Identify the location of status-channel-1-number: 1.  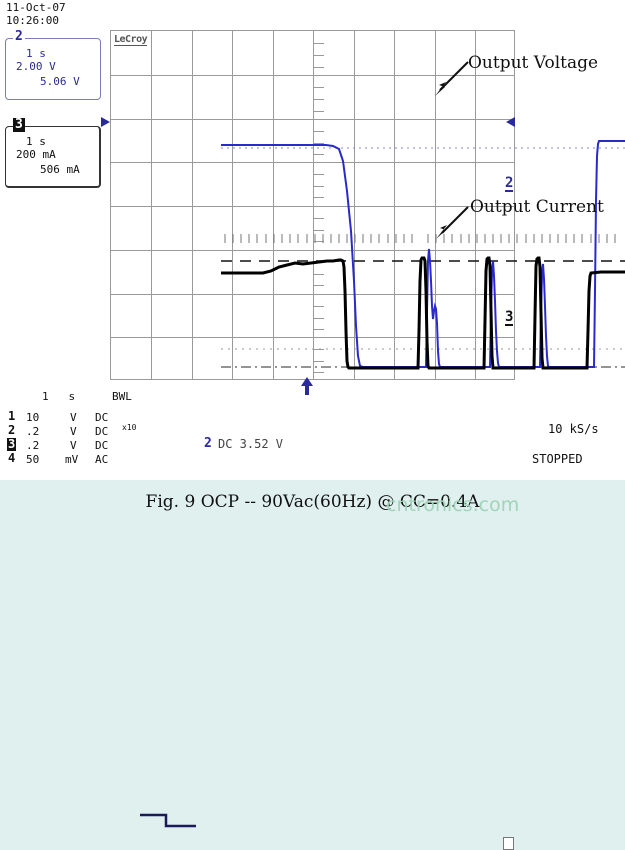
(12, 416).